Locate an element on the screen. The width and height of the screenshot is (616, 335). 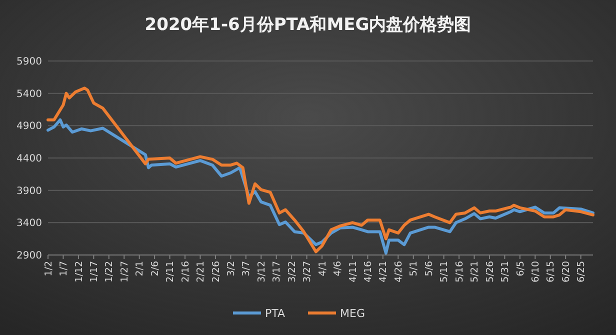
x-tick-label: 6/25 is located at coordinates (582, 271).